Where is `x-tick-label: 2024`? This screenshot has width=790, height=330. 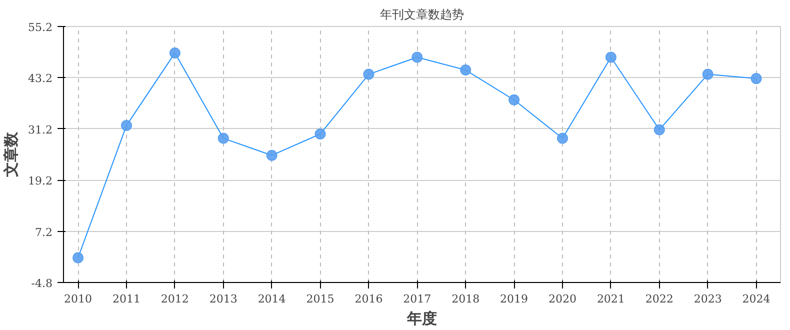
x-tick-label: 2024 is located at coordinates (756, 299).